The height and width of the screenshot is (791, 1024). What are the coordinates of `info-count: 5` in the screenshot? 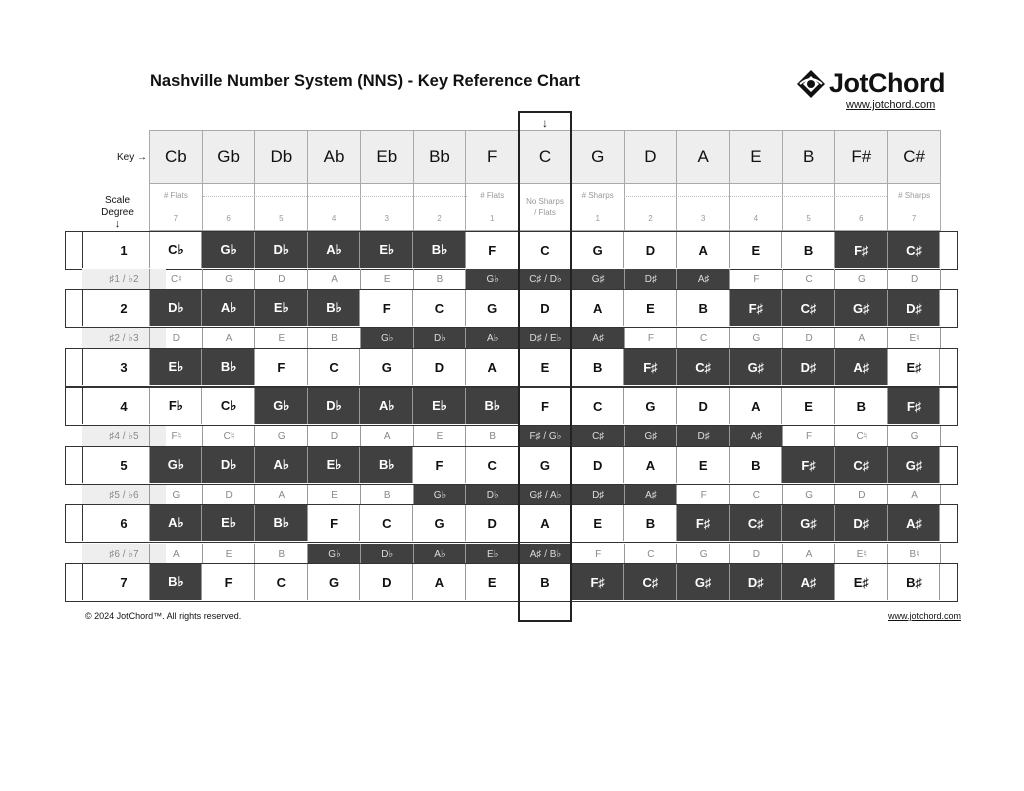 It's located at (281, 218).